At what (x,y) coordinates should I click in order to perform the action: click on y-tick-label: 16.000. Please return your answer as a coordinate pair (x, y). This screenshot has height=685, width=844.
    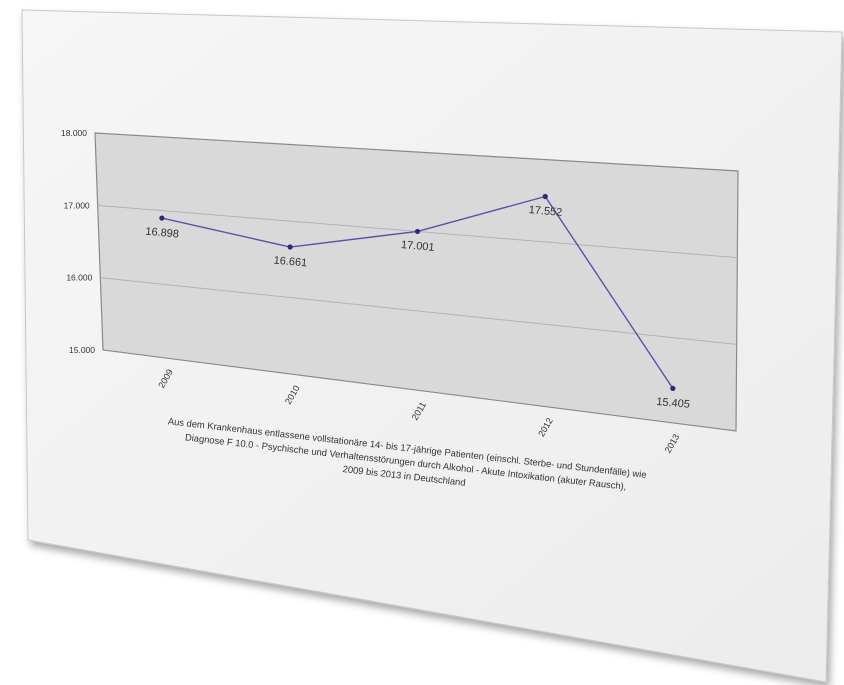
    Looking at the image, I should click on (79, 278).